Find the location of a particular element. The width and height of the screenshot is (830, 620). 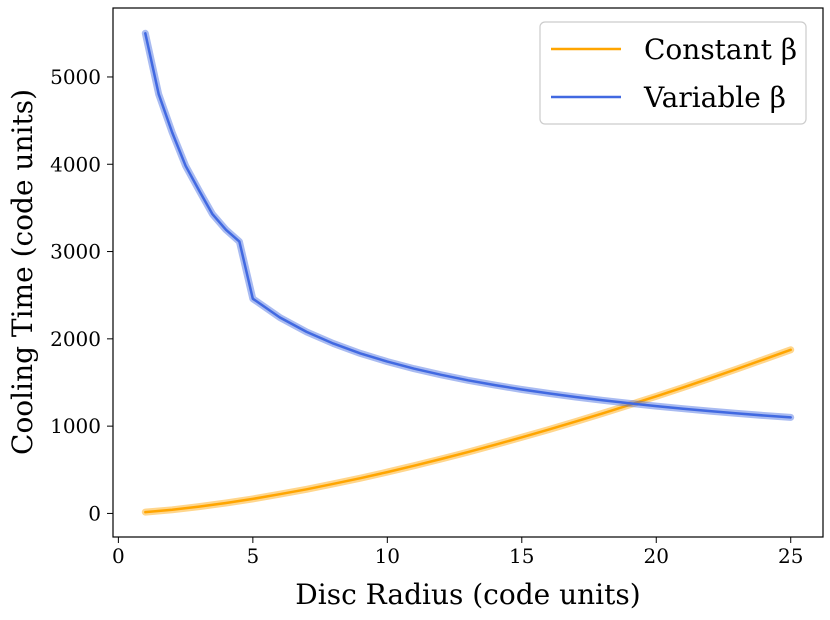

y-tick-label: 2000 is located at coordinates (75, 339).